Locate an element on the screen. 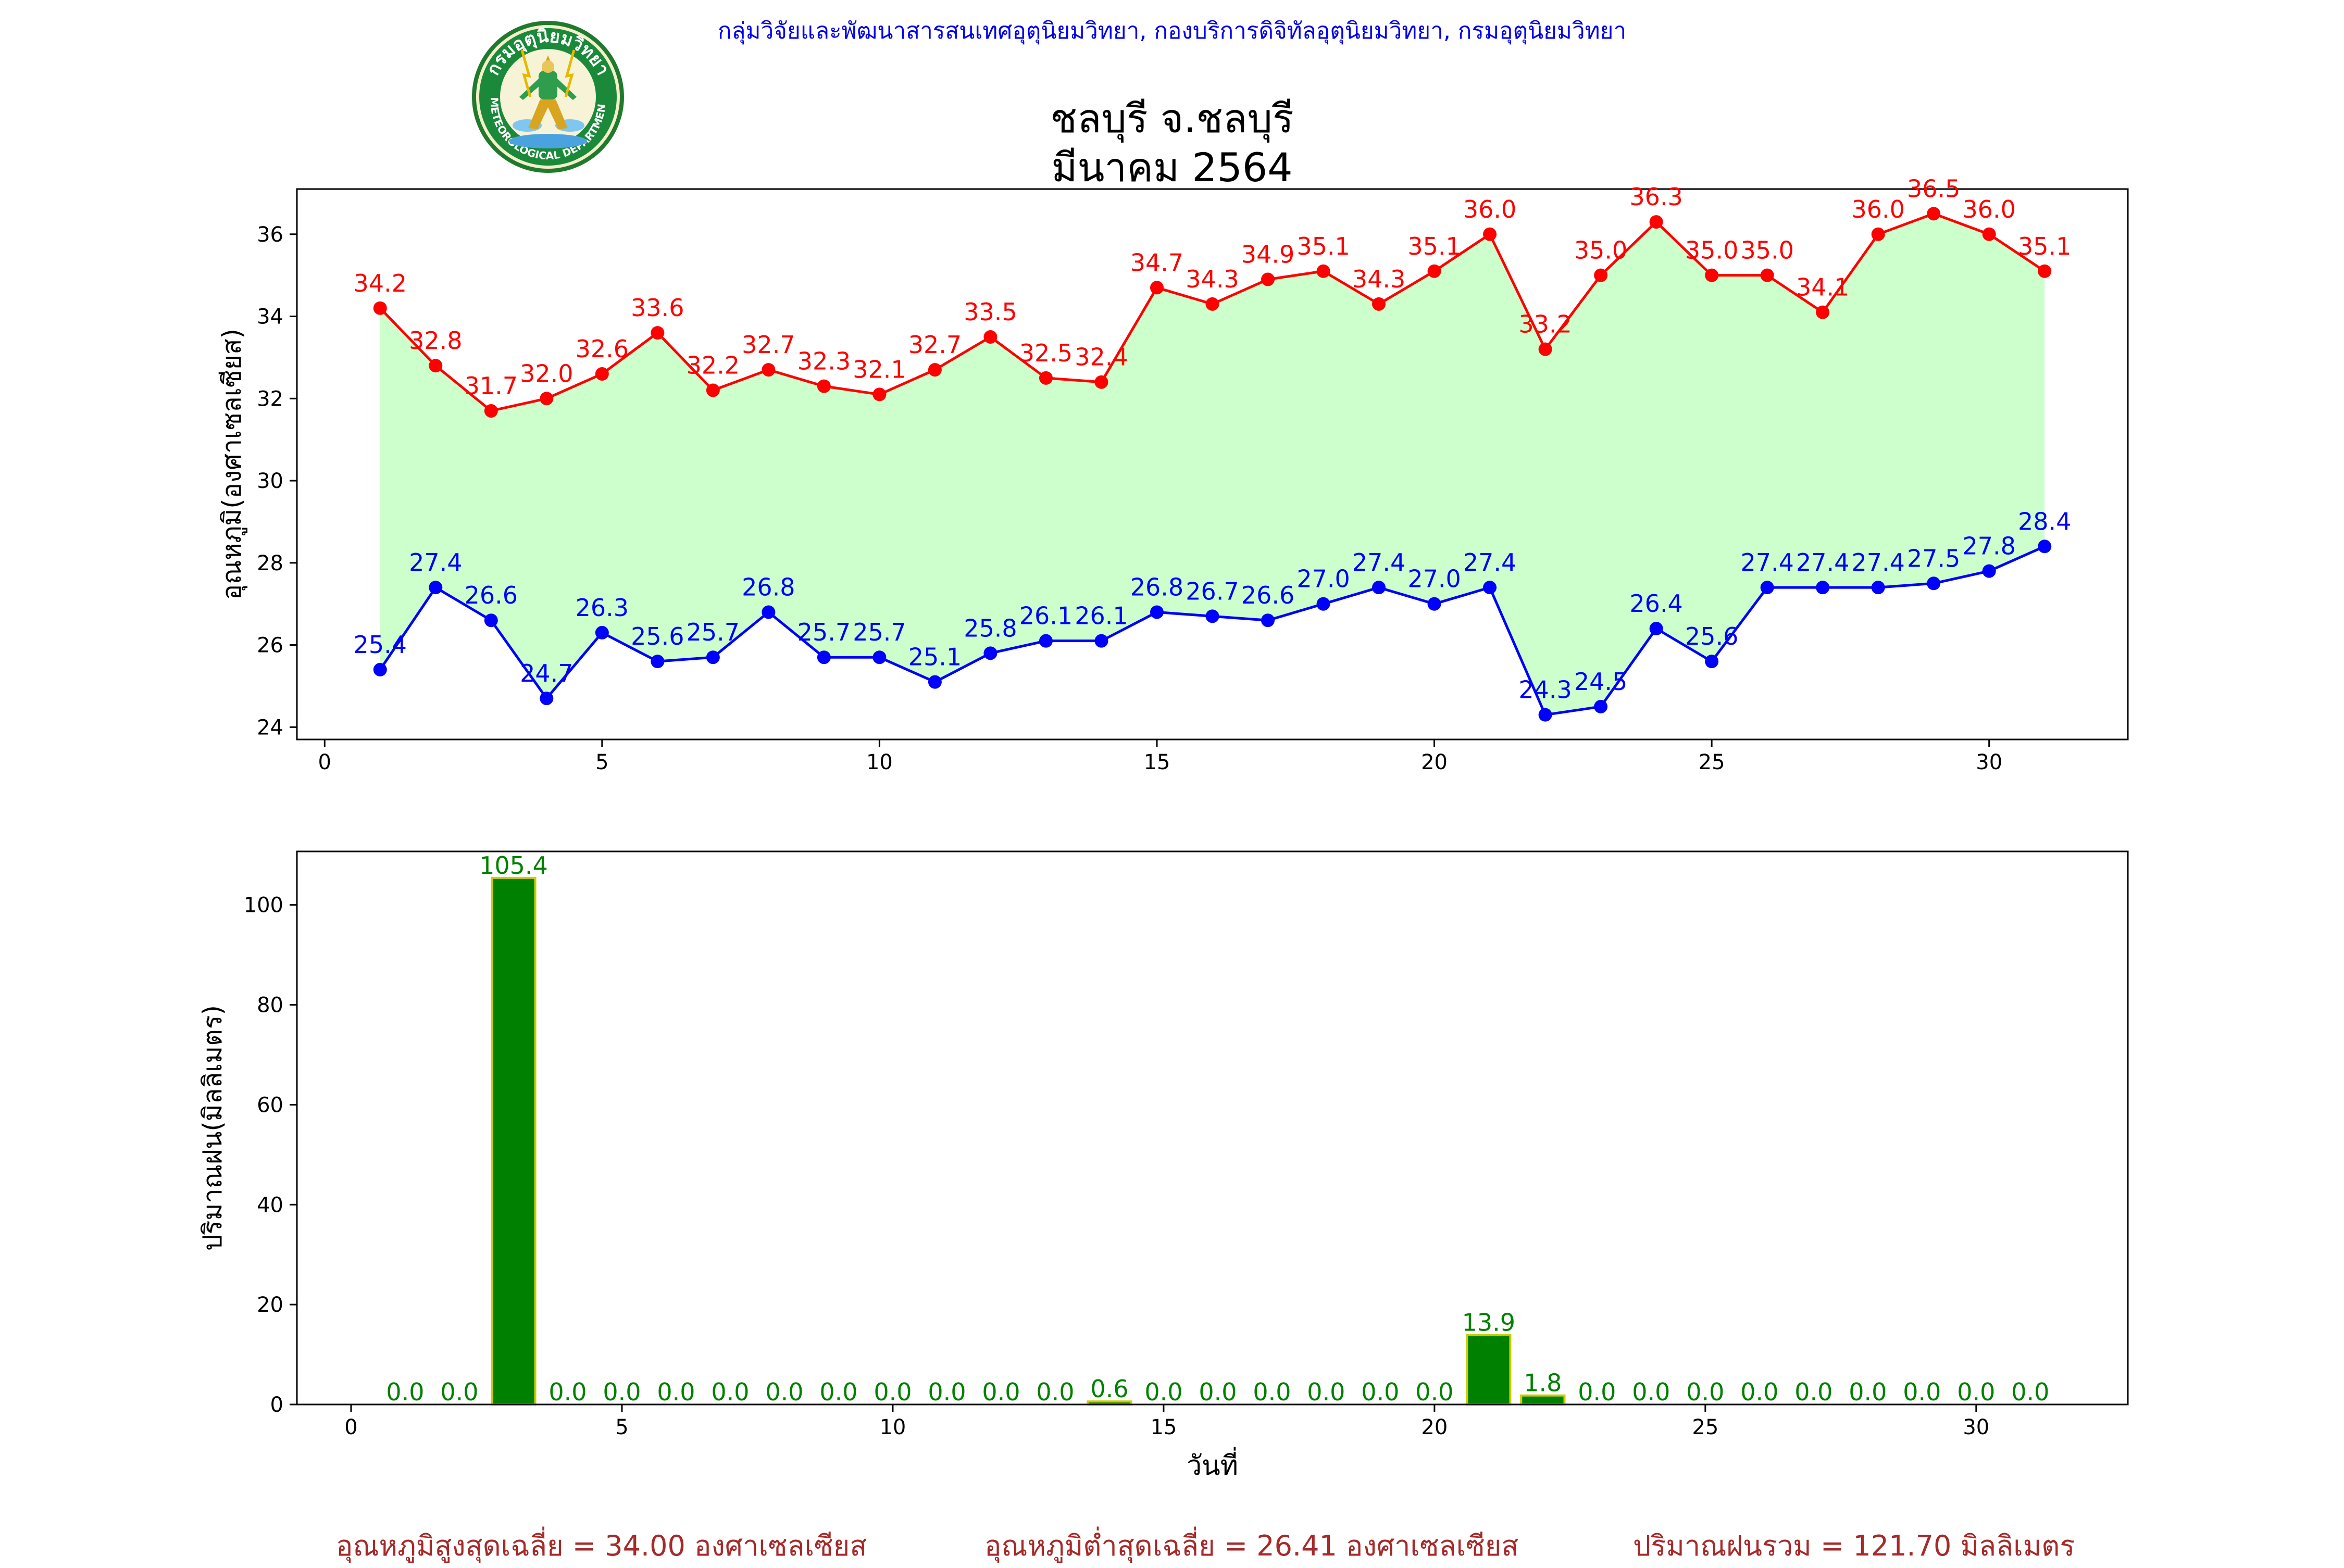 This screenshot has height=1568, width=2344. max-temperature-series-data-label: 34.7 is located at coordinates (1156, 262).